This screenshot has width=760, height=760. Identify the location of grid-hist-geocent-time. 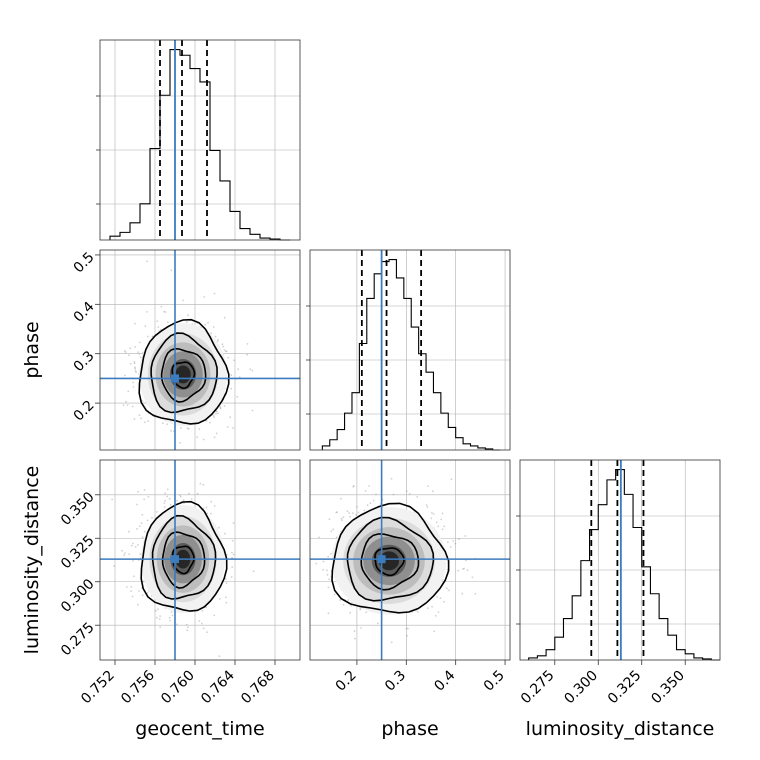
(200, 140).